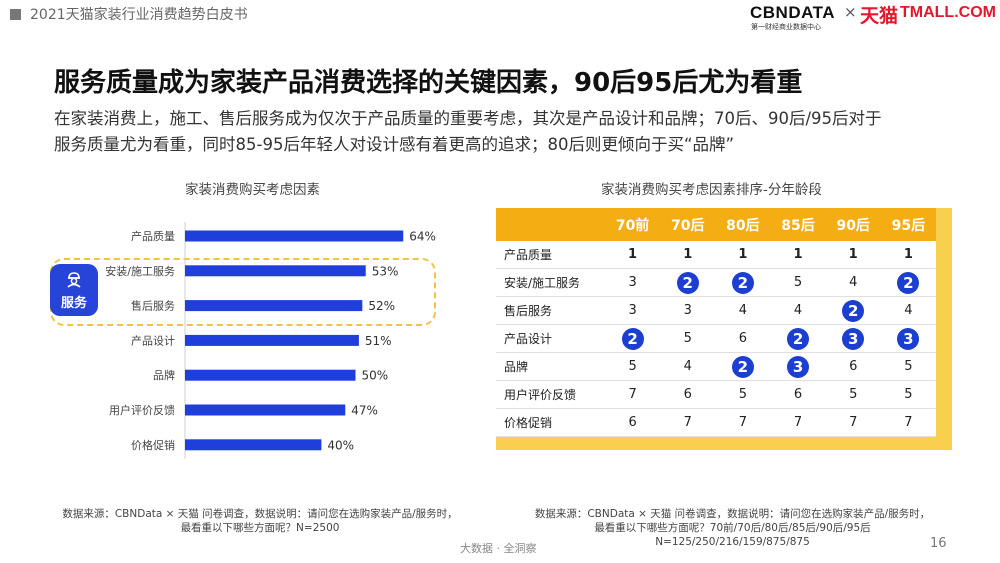 Image resolution: width=1000 pixels, height=563 pixels. Describe the element at coordinates (142, 410) in the screenshot. I see `bar-category-label: 用户评价反馈` at that location.